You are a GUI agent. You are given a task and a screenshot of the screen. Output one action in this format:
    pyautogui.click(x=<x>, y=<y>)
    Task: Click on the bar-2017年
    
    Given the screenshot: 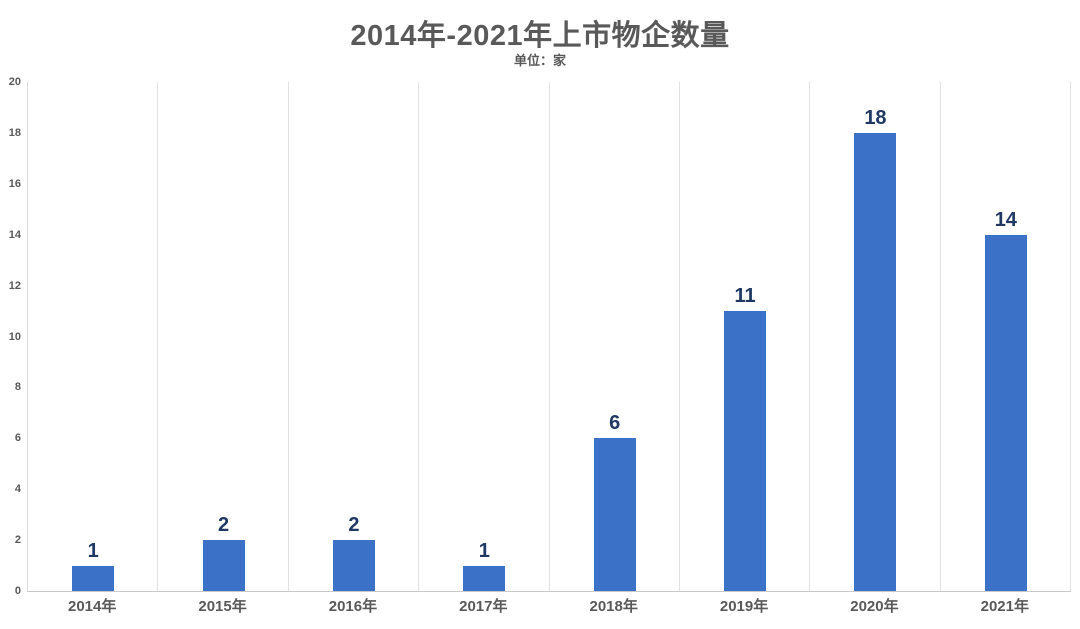 What is the action you would take?
    pyautogui.click(x=484, y=578)
    